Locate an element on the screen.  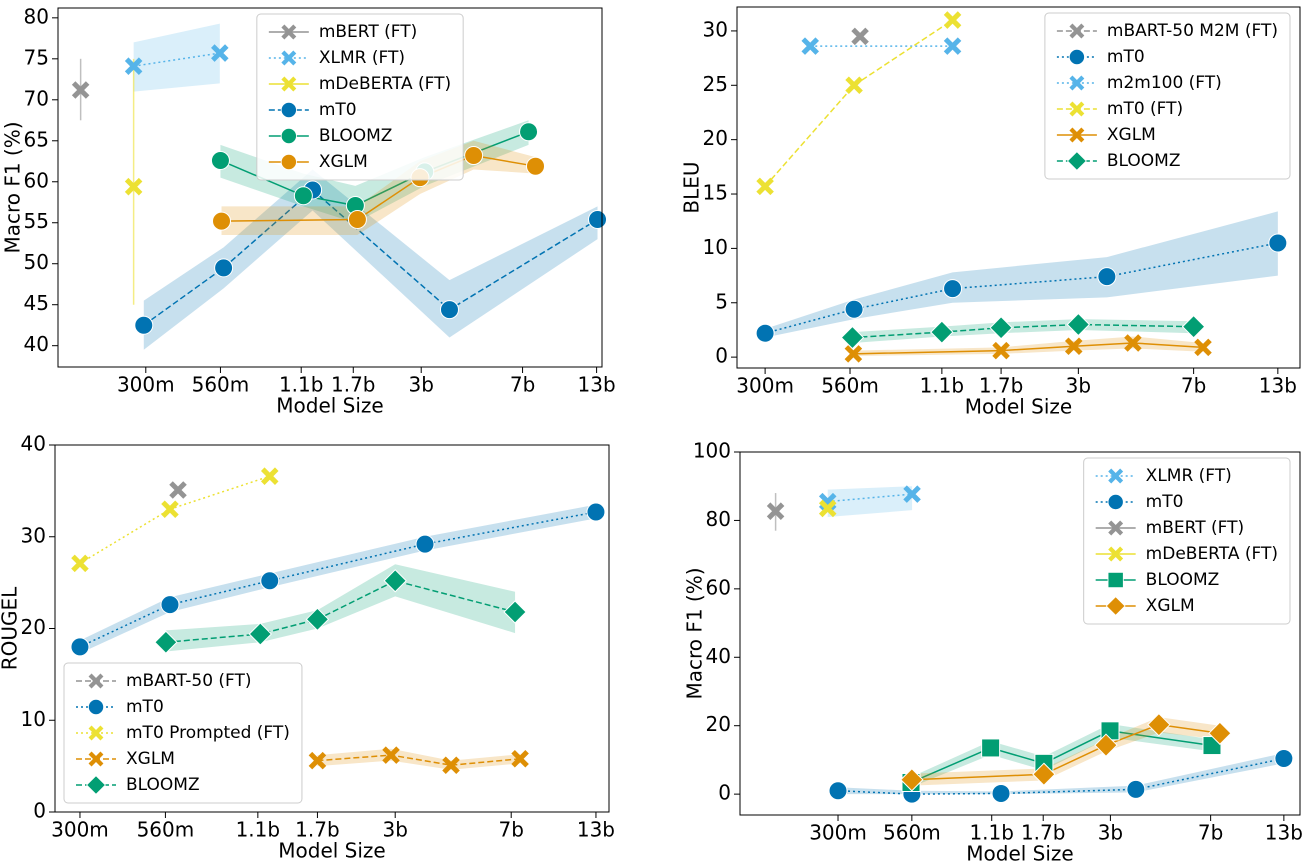
y-tick-label: 20 is located at coordinates (715, 138).